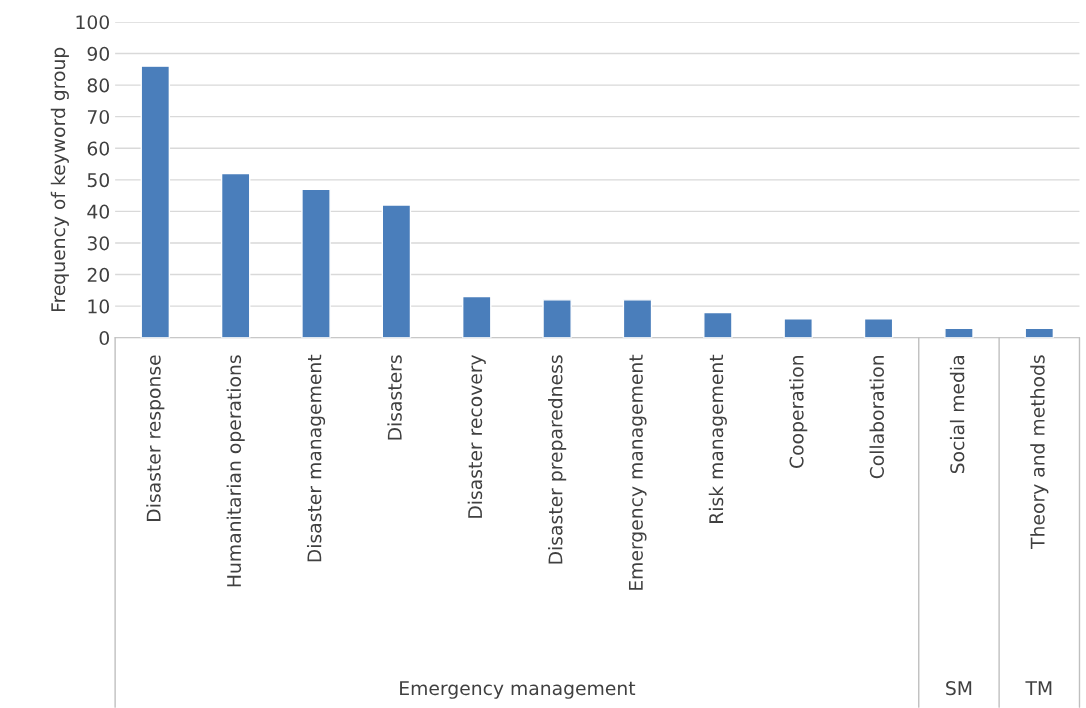 Image resolution: width=1086 pixels, height=708 pixels. Describe the element at coordinates (959, 688) in the screenshot. I see `text: SM` at that location.